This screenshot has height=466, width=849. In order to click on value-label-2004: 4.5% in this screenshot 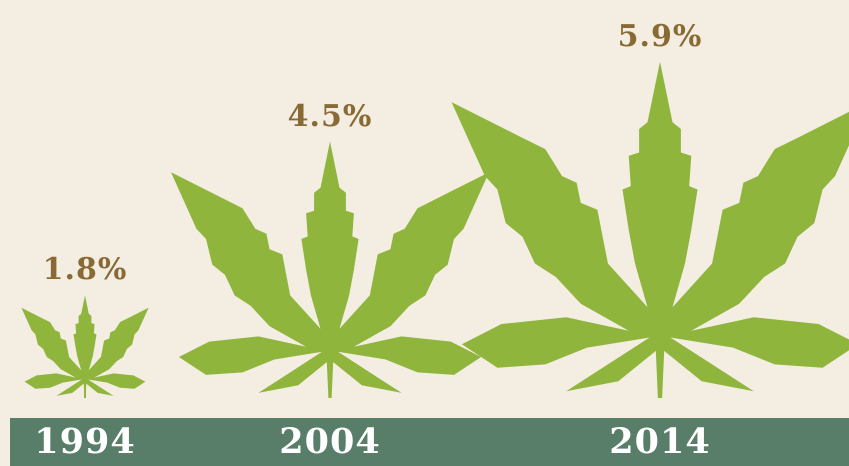, I will do `click(330, 116)`.